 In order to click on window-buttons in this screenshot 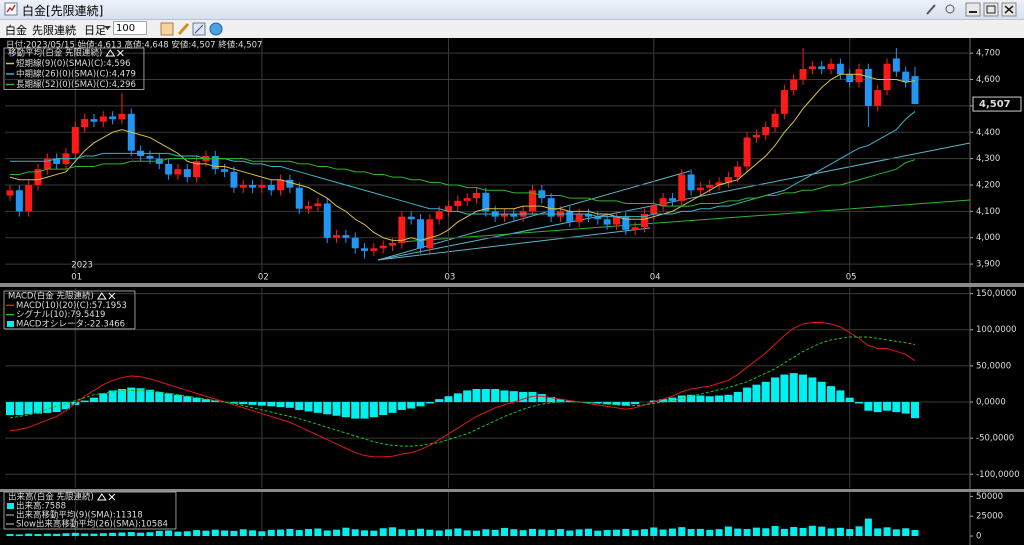, I will do `click(972, 9)`.